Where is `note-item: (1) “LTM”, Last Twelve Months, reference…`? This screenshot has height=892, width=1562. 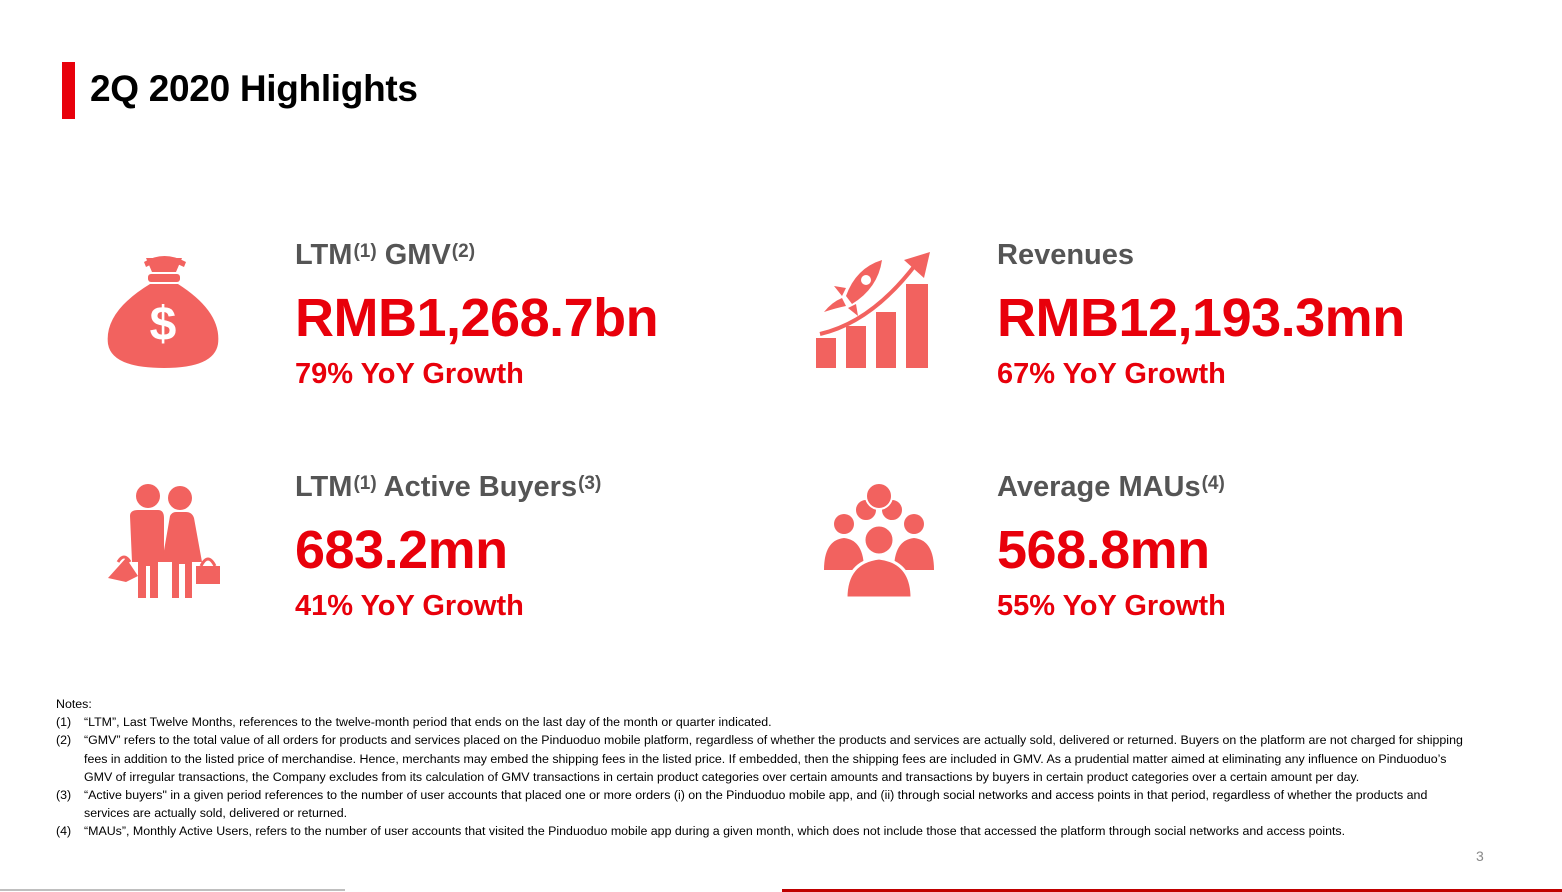 note-item: (1) “LTM”, Last Twelve Months, reference… is located at coordinates (761, 722).